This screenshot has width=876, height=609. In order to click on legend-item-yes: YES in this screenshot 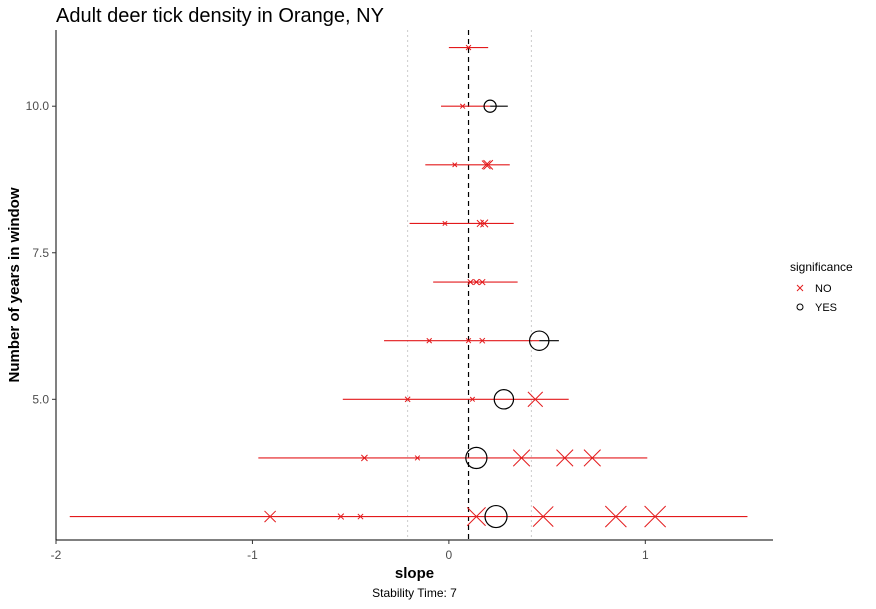, I will do `click(816, 308)`.